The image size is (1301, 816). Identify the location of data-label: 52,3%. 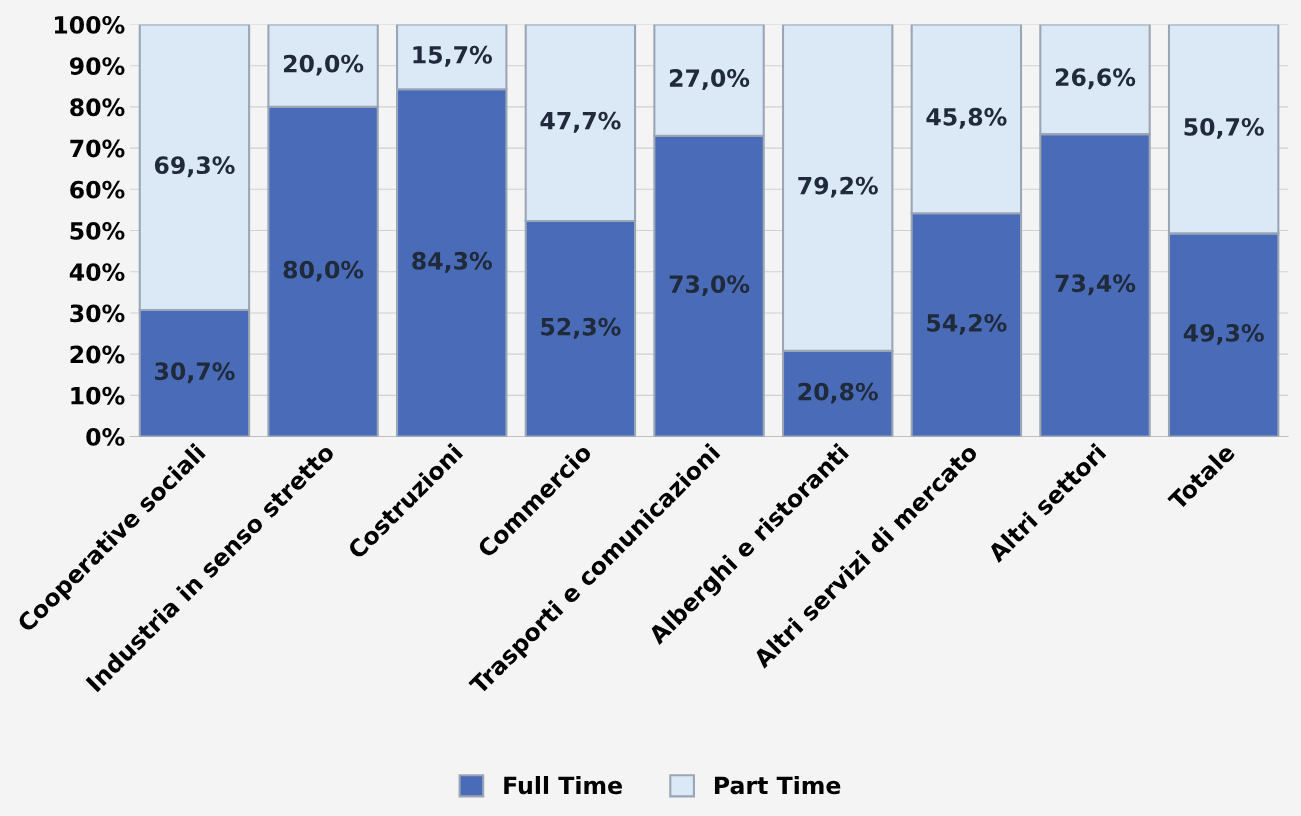
(581, 328).